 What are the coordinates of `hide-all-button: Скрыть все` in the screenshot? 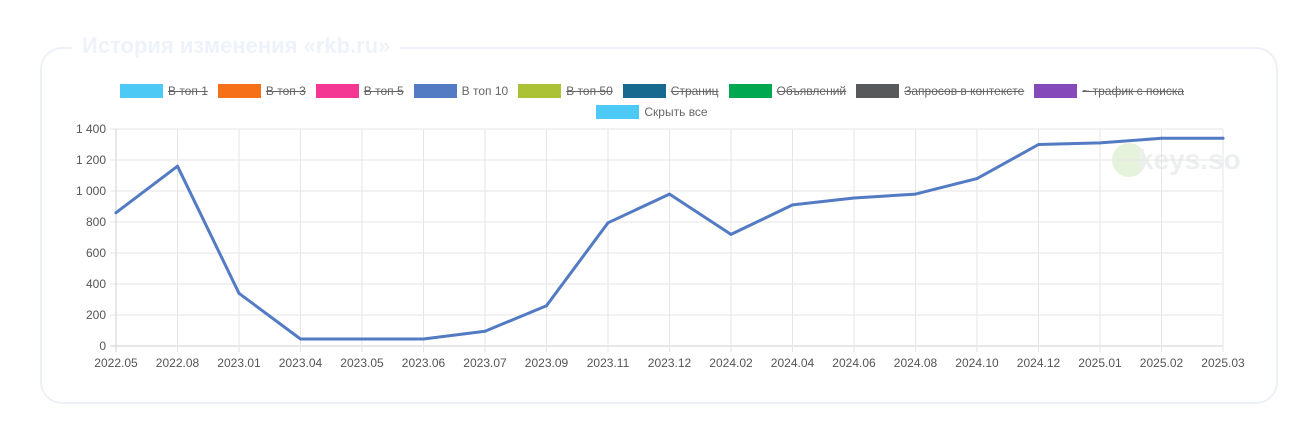 It's located at (652, 112).